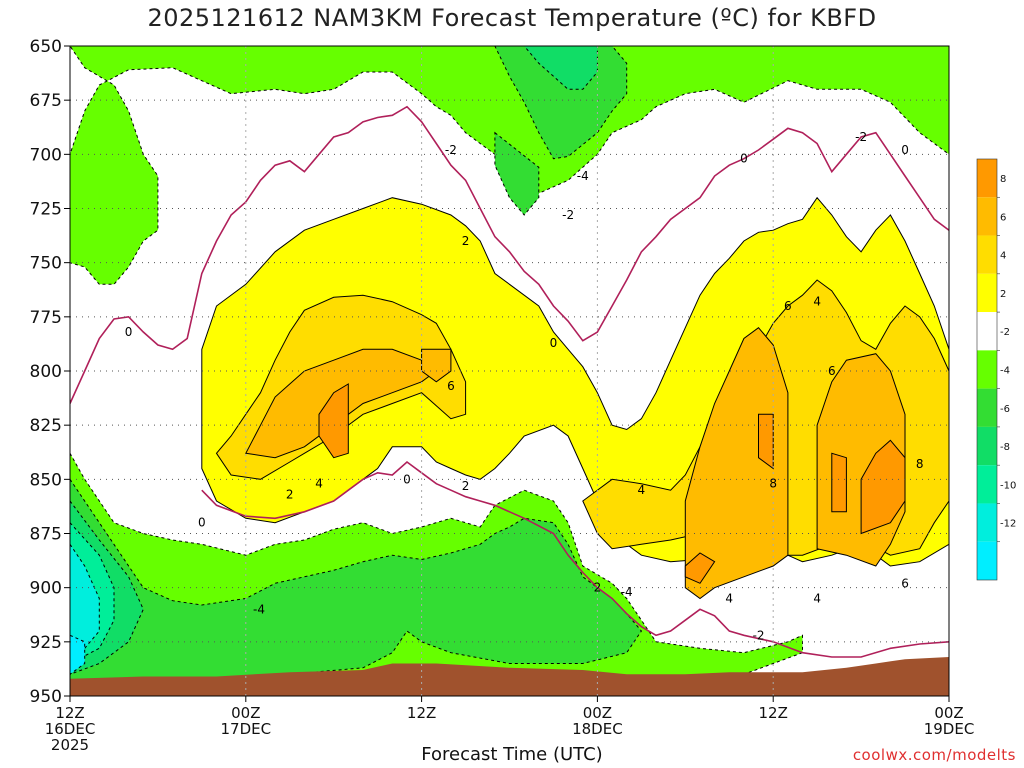  What do you see at coordinates (1008, 485) in the screenshot?
I see `colorbar-label: -10` at bounding box center [1008, 485].